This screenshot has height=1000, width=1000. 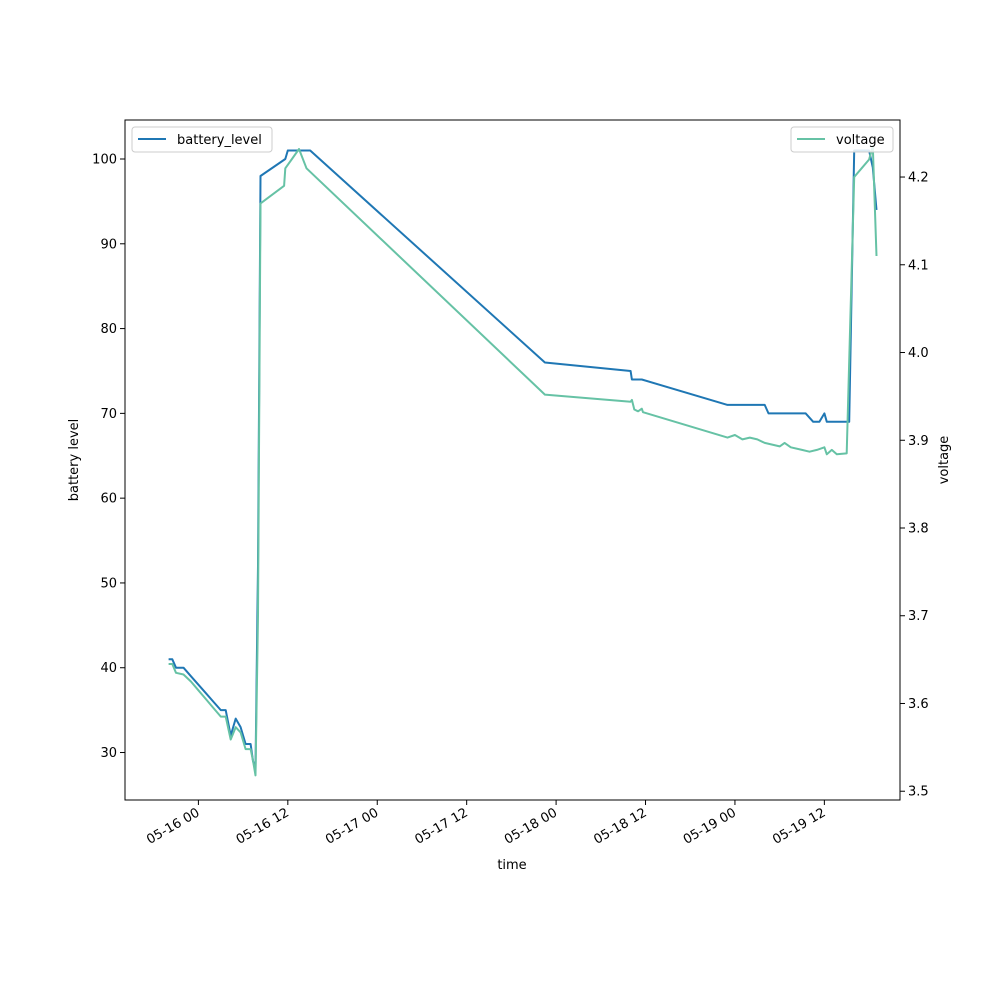 I want to click on left-y-tick-label: 60, so click(x=108, y=499).